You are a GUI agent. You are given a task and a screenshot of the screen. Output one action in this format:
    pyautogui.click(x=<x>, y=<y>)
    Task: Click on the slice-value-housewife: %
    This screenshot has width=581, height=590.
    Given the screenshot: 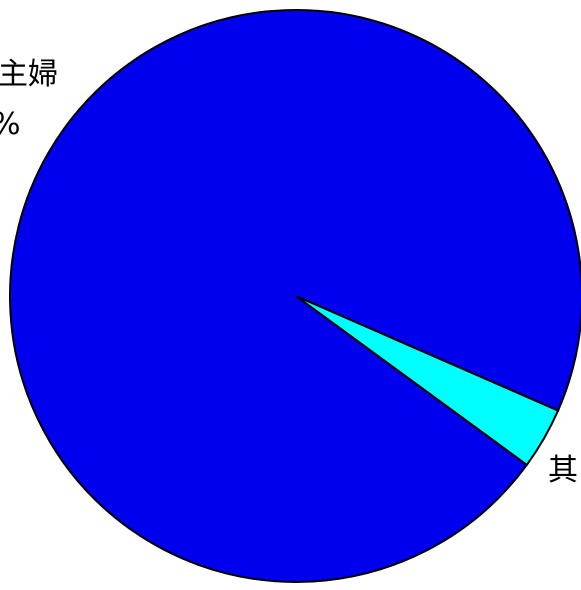 What is the action you would take?
    pyautogui.click(x=10, y=124)
    